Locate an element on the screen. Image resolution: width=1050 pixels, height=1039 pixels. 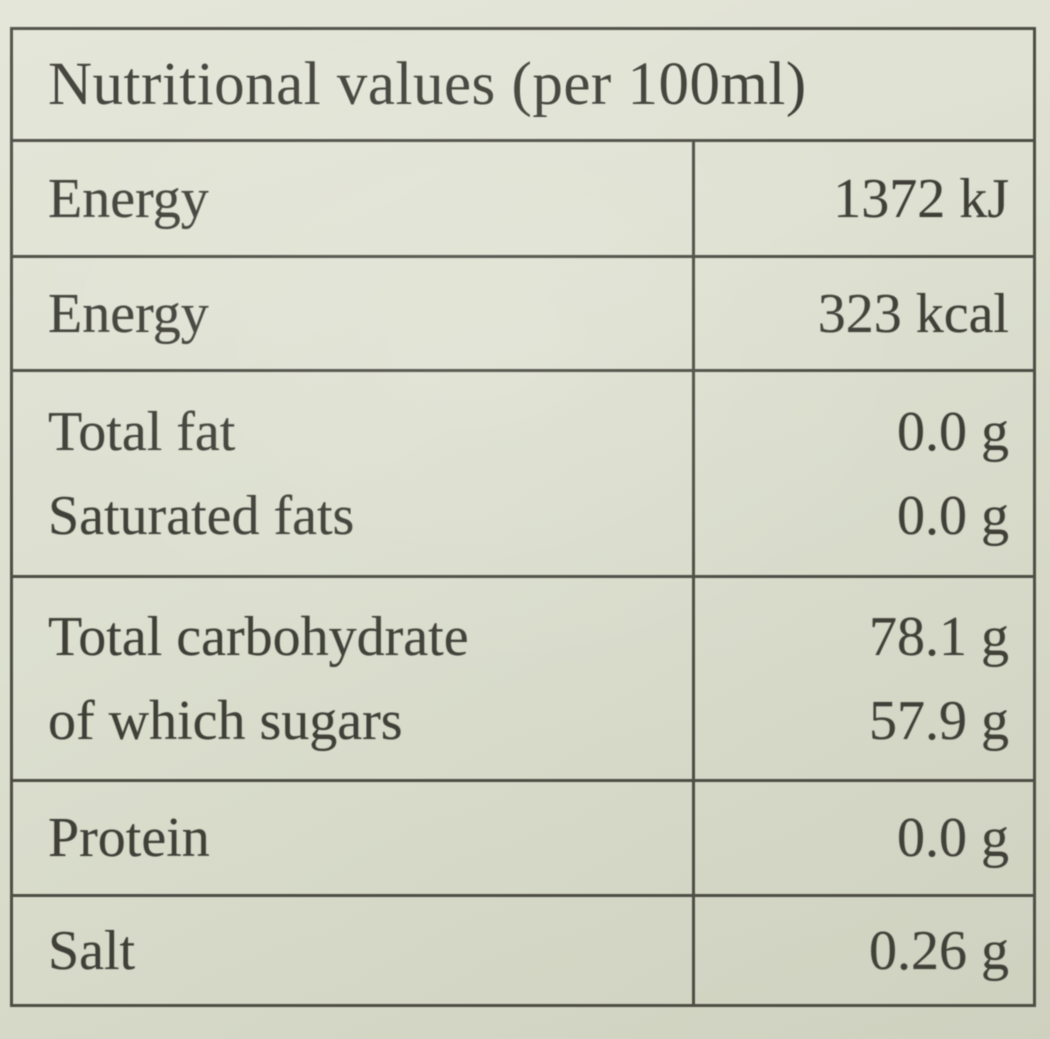
nutrient-name-cell: Total carbohydrate of which sugars is located at coordinates (352, 678).